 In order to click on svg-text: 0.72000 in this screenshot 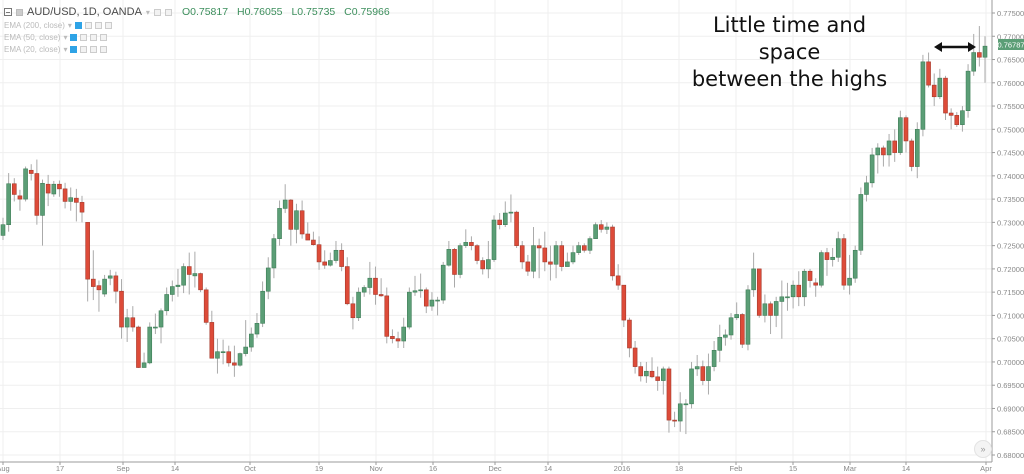, I will do `click(1010, 269)`.